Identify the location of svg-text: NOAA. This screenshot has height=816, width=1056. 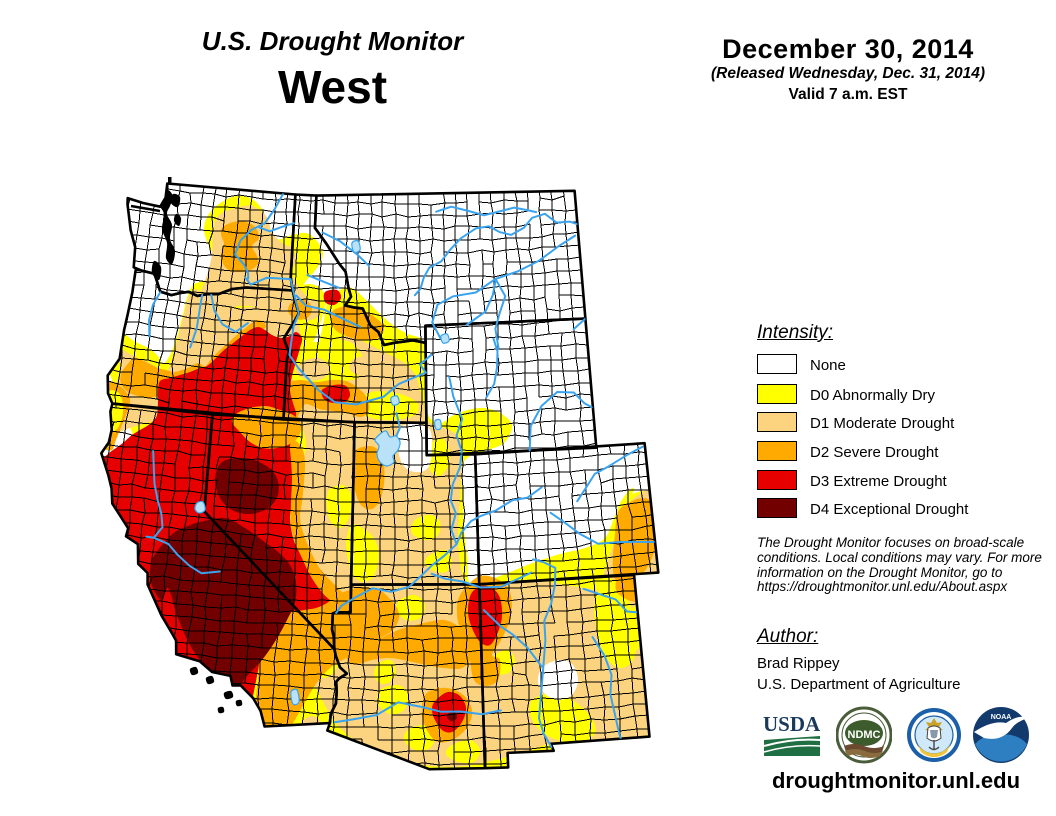
(1001, 717).